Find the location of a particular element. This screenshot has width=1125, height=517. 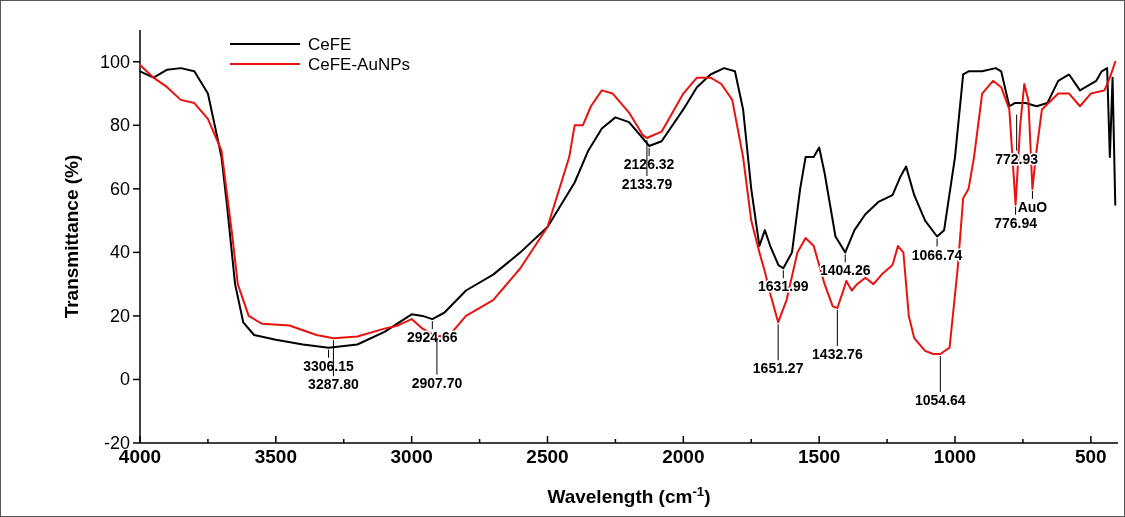

y-tick-label: 100 is located at coordinates (114, 61).